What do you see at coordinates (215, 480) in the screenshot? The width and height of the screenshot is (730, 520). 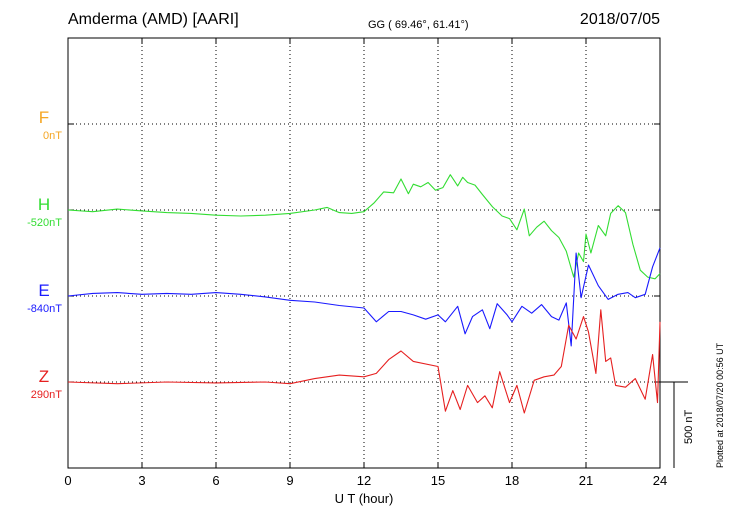 I see `x-tick-label-6: 6` at bounding box center [215, 480].